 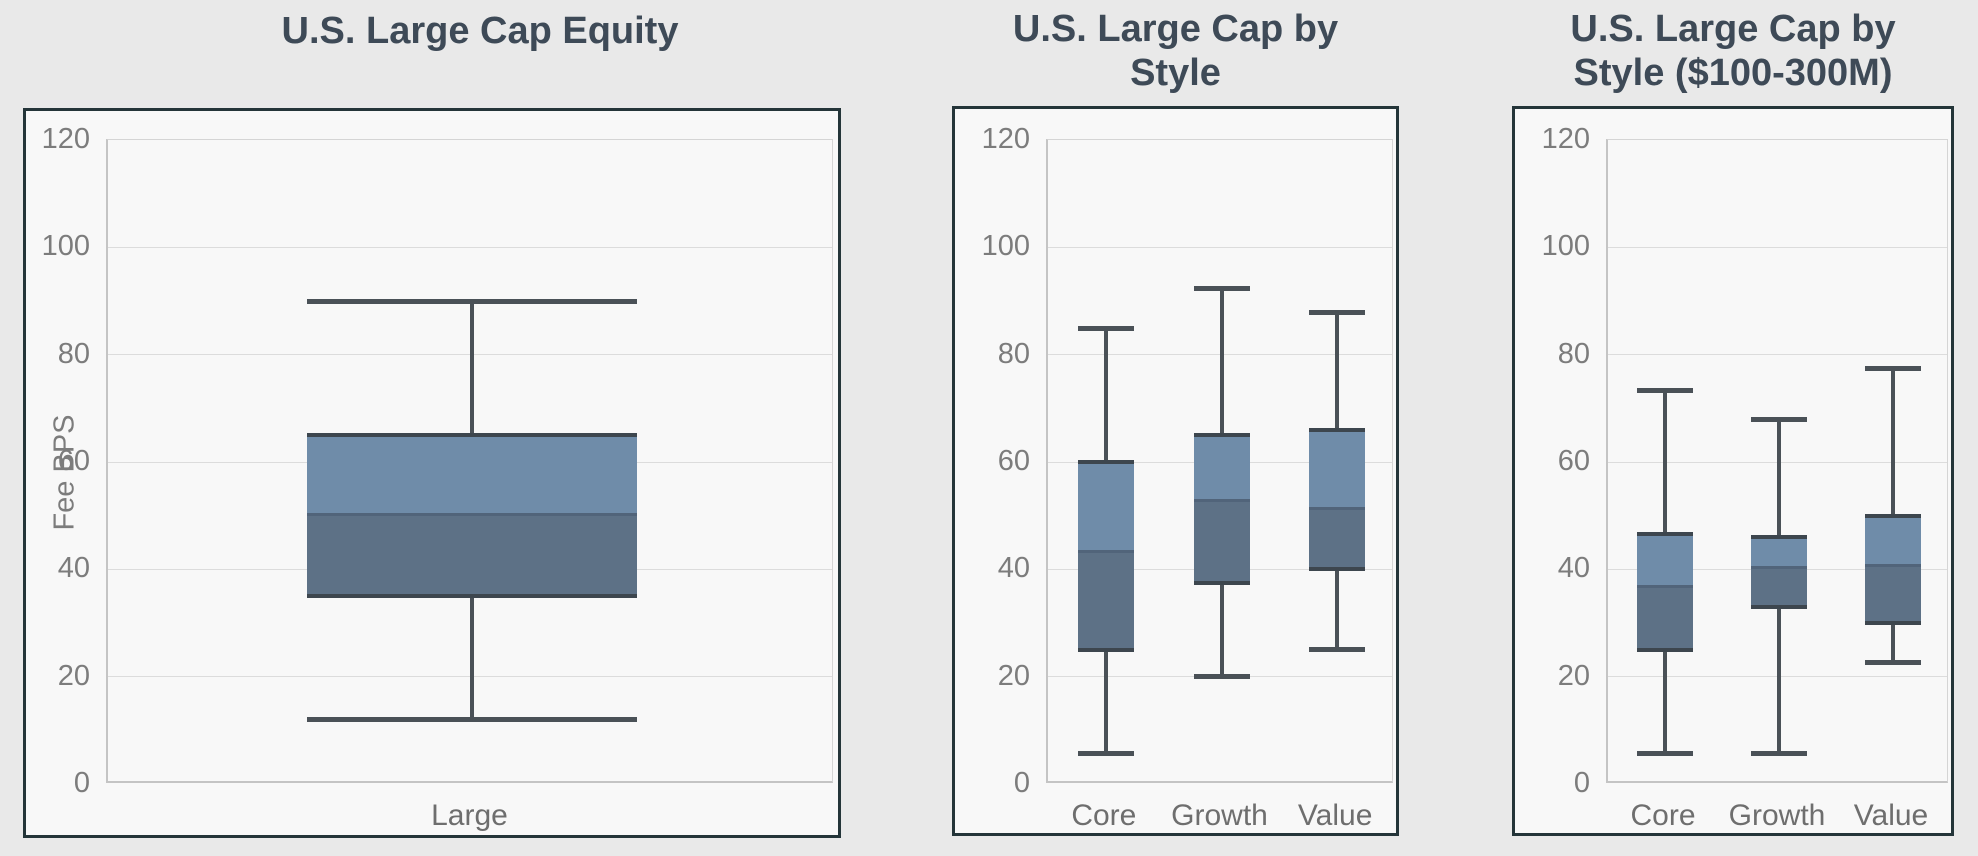 What do you see at coordinates (469, 815) in the screenshot?
I see `x-axis-category-label: Large` at bounding box center [469, 815].